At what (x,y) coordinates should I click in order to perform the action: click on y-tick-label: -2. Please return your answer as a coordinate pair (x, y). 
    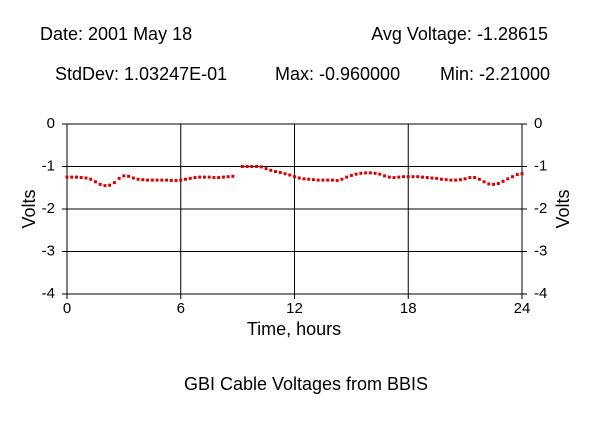
    Looking at the image, I should click on (48, 208).